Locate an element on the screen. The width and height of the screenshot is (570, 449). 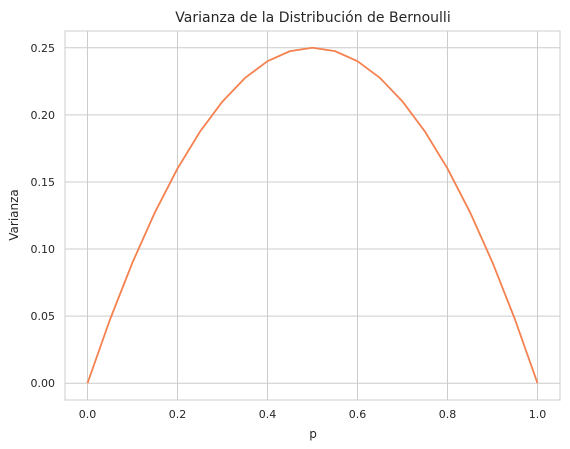
x-tick-label: 0.4 is located at coordinates (268, 414).